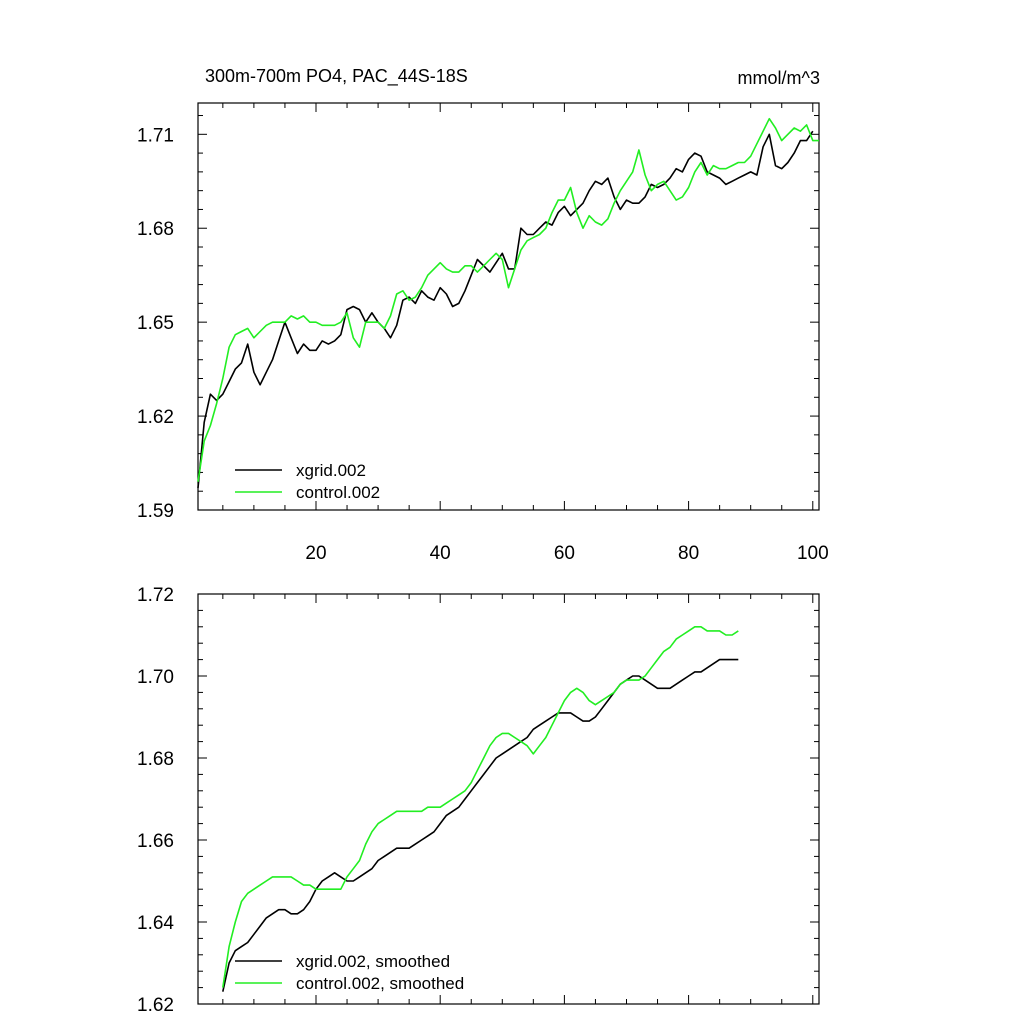 The width and height of the screenshot is (1024, 1024). What do you see at coordinates (155, 135) in the screenshot?
I see `y-tick-label: 1.71` at bounding box center [155, 135].